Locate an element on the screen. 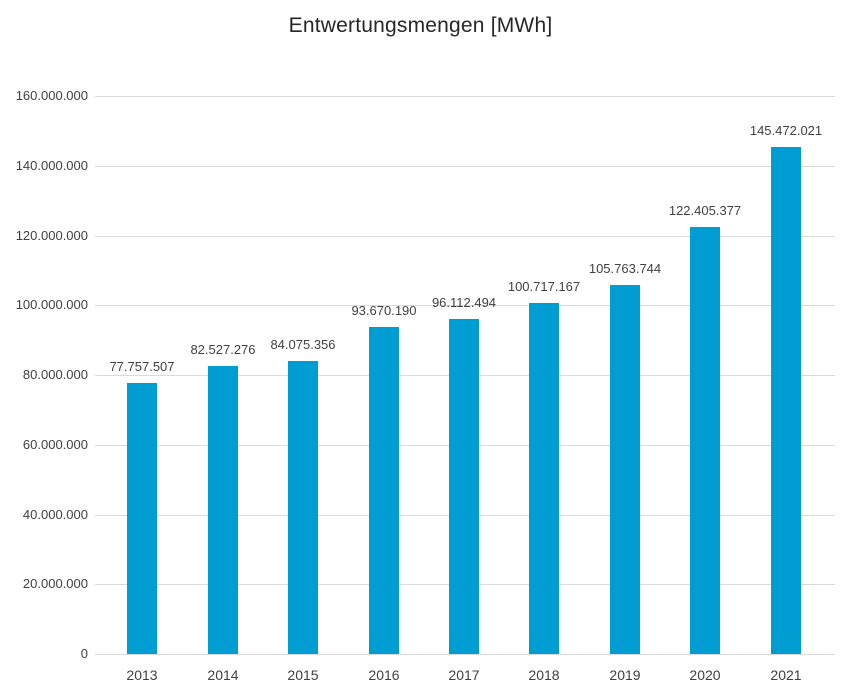 This screenshot has height=698, width=841. bar-2017 is located at coordinates (464, 486).